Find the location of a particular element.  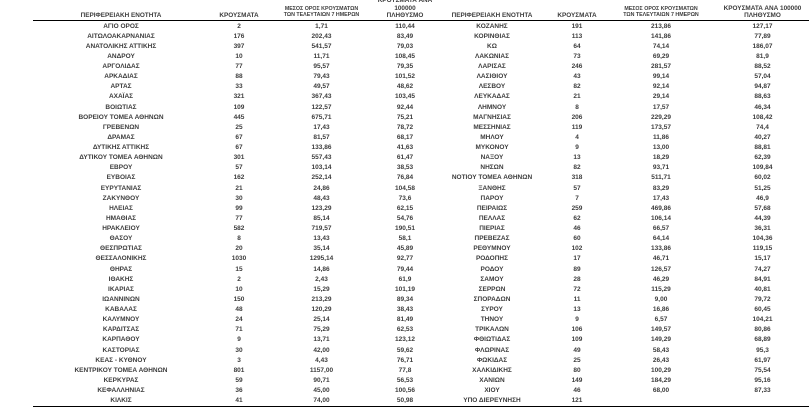

table-row: ΣΕΡΡΩΝ 72 115,29 40,81 is located at coordinates (622, 289).